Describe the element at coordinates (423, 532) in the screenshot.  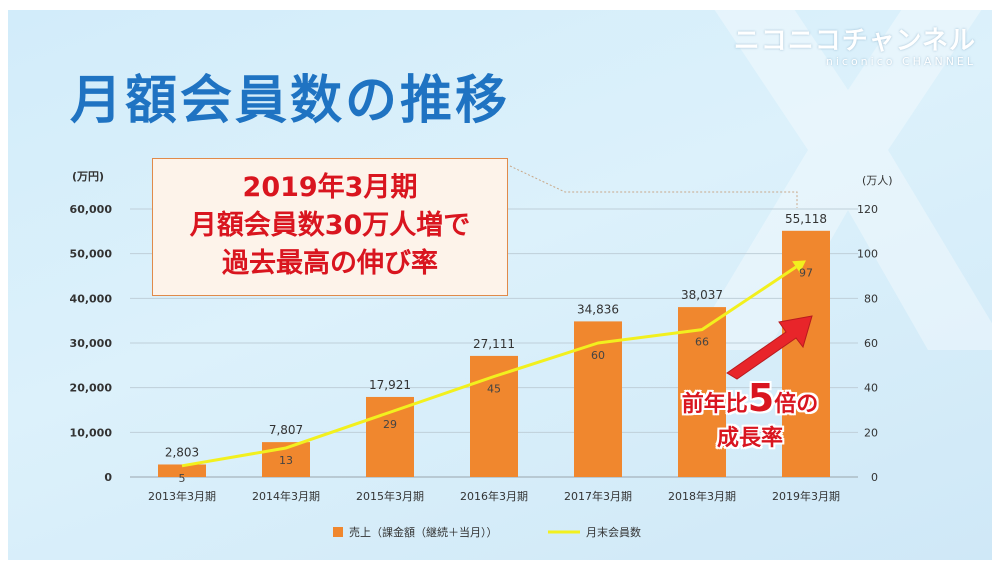
I see `legend-bar-label: 売上（課金額（継続＋当月））` at that location.